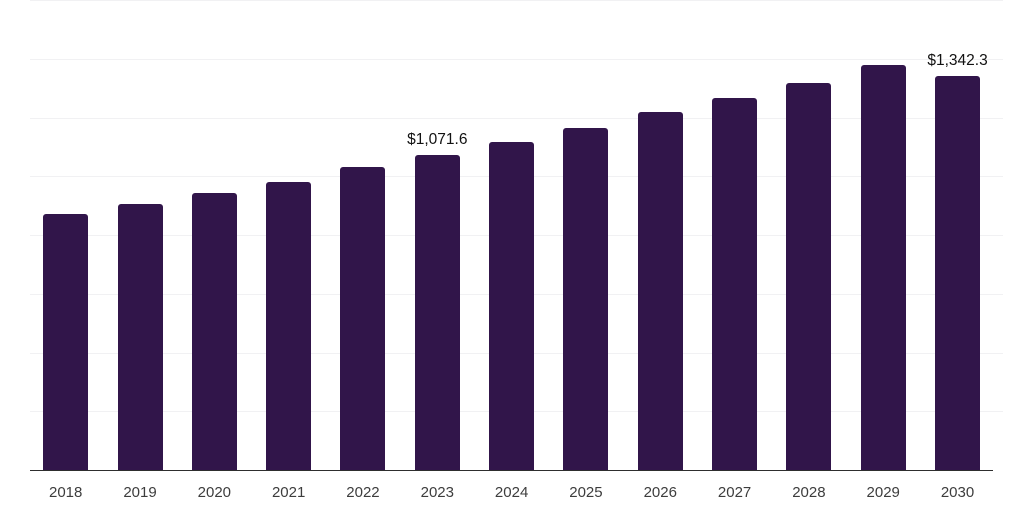  Describe the element at coordinates (957, 492) in the screenshot. I see `x-tick-label-2030: 2030` at that location.